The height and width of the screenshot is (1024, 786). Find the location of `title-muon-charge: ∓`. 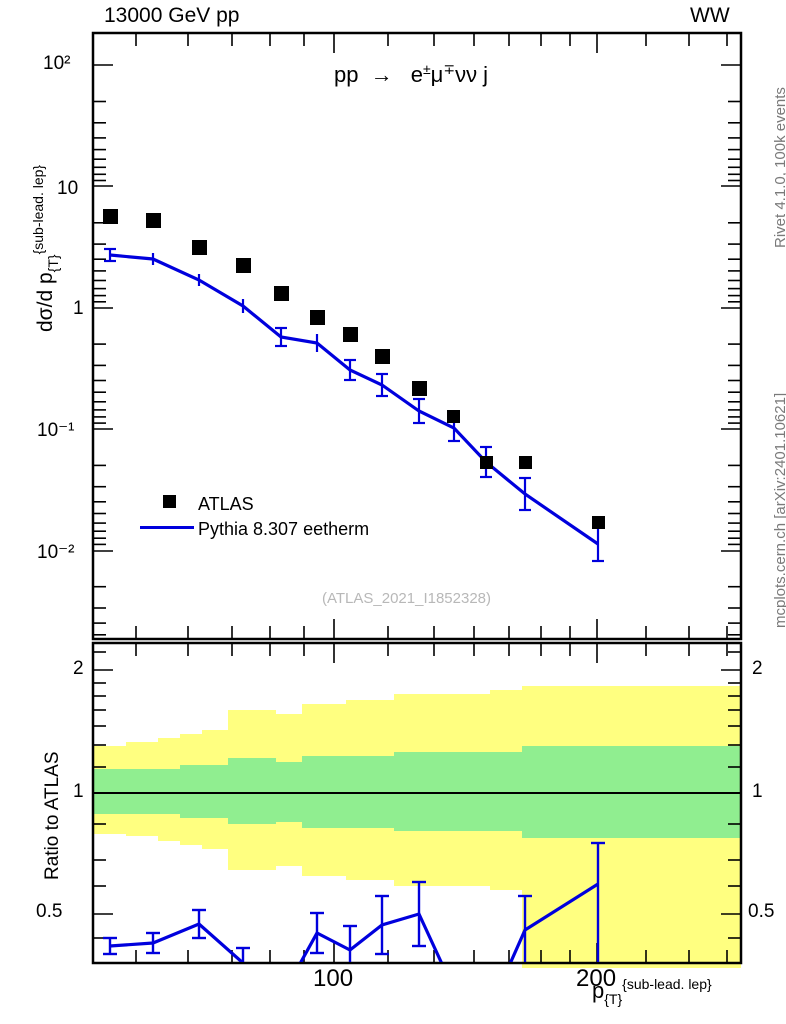

title-muon-charge: ∓ is located at coordinates (449, 69).